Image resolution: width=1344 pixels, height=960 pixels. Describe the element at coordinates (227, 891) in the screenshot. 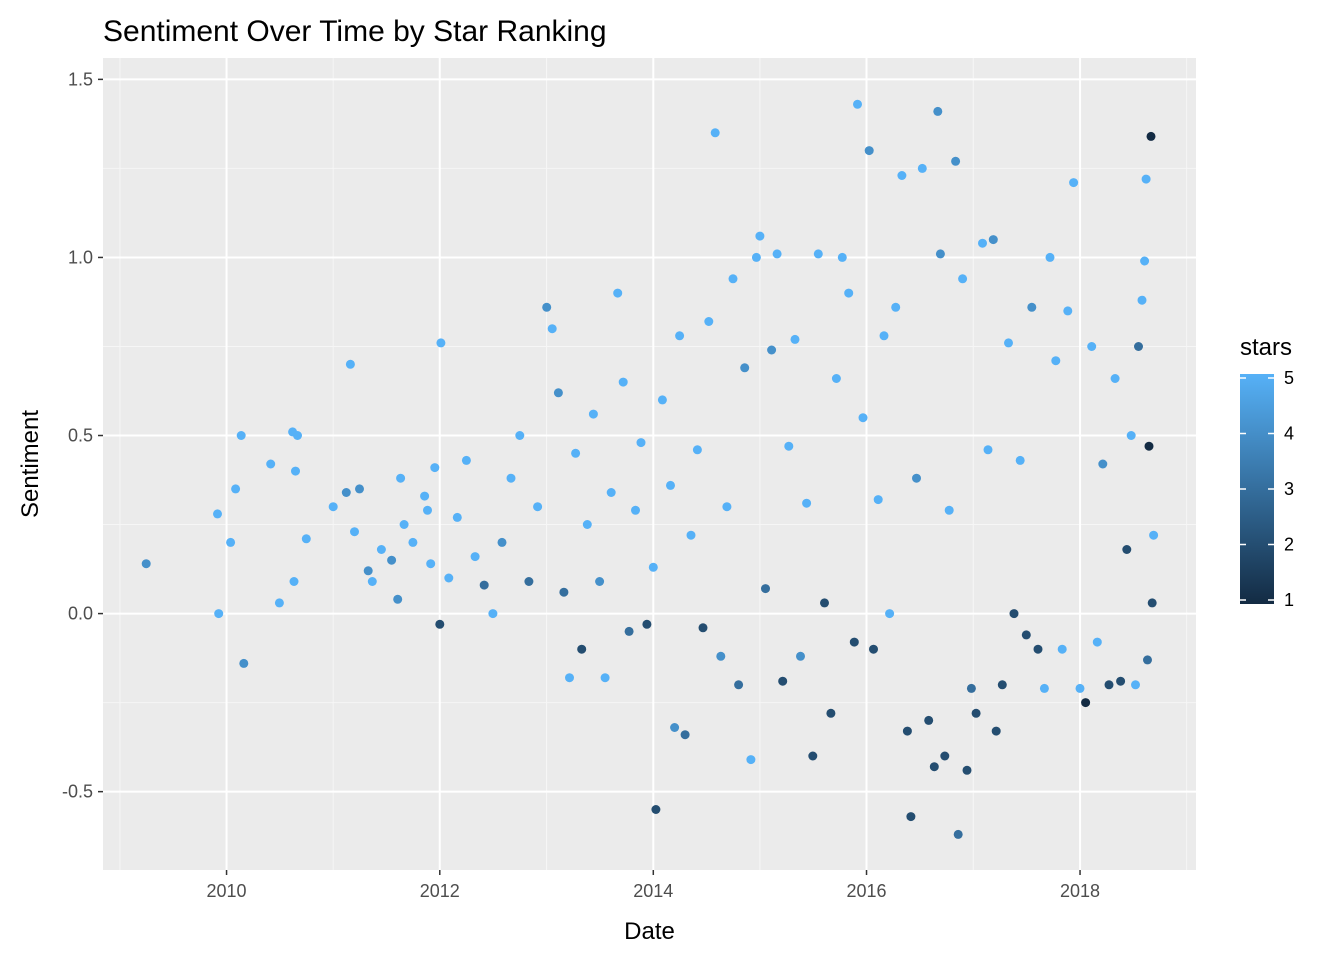

I see `x-tick-label: 2010` at that location.